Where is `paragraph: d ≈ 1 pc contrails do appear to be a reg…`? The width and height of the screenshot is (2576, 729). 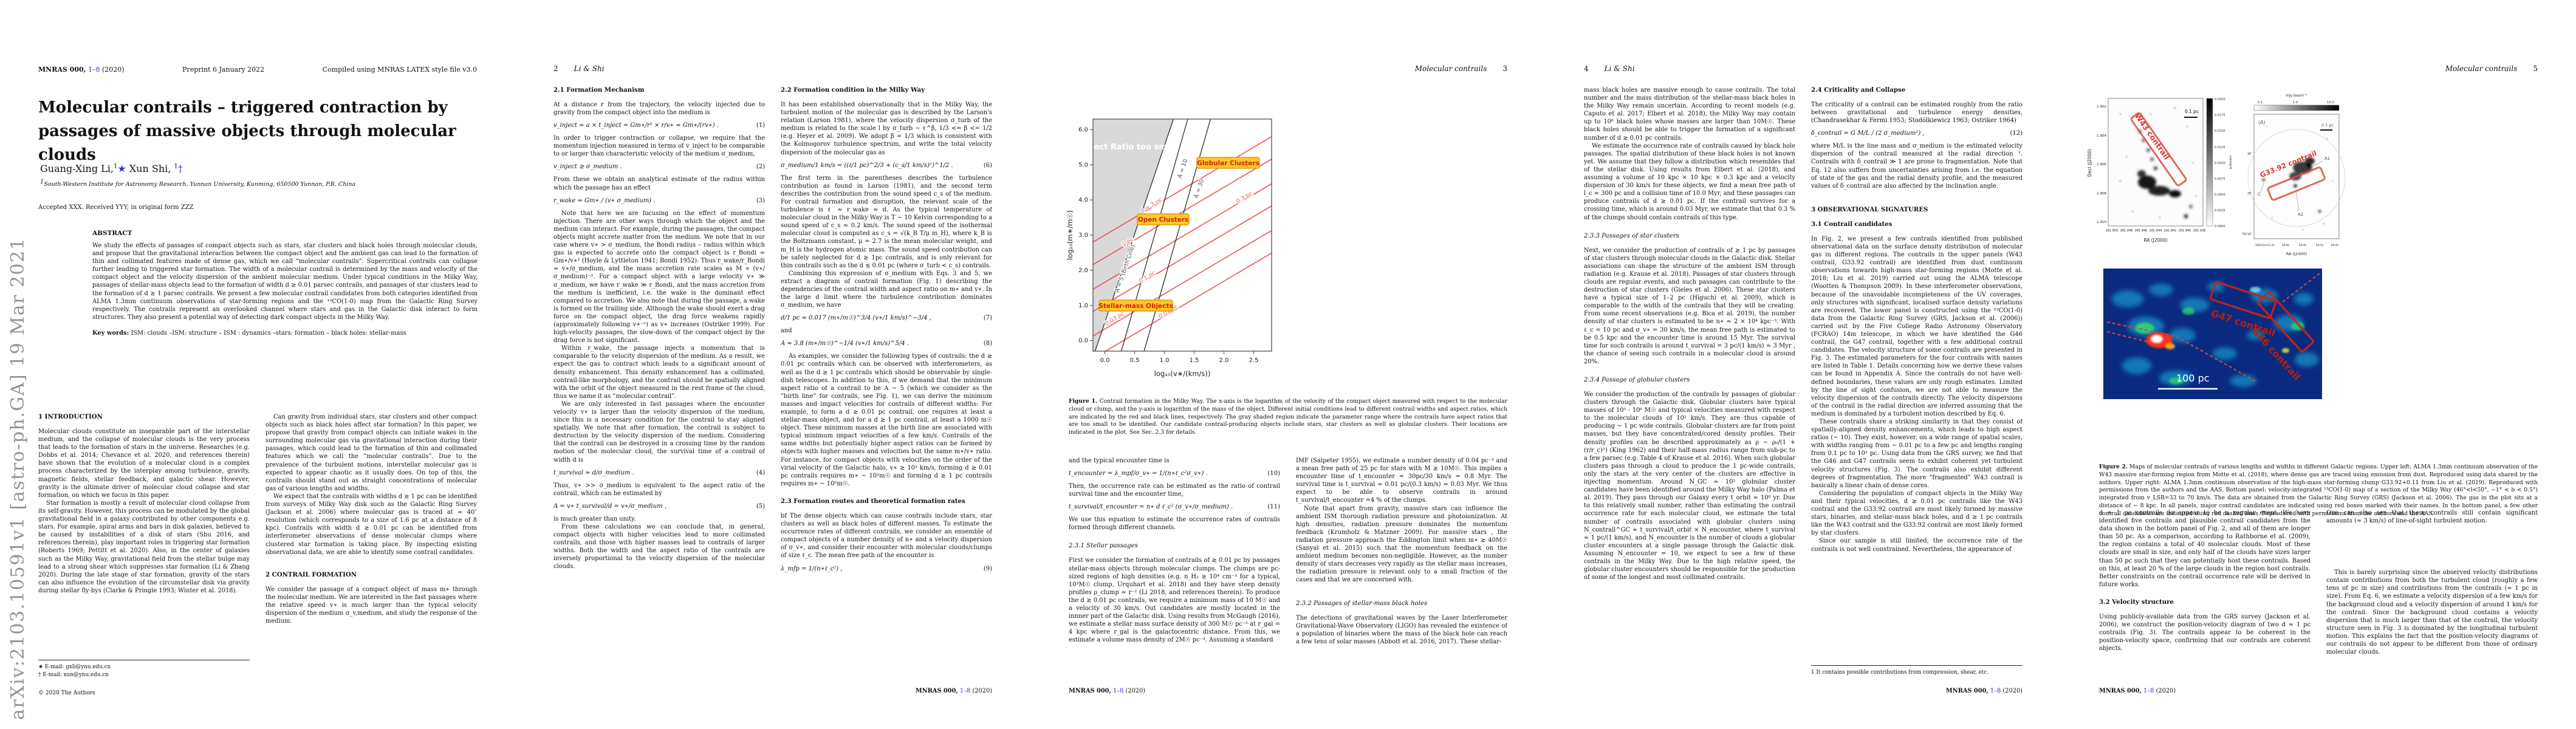 paragraph: d ≈ 1 pc contrails do appear to be a reg… is located at coordinates (2205, 549).